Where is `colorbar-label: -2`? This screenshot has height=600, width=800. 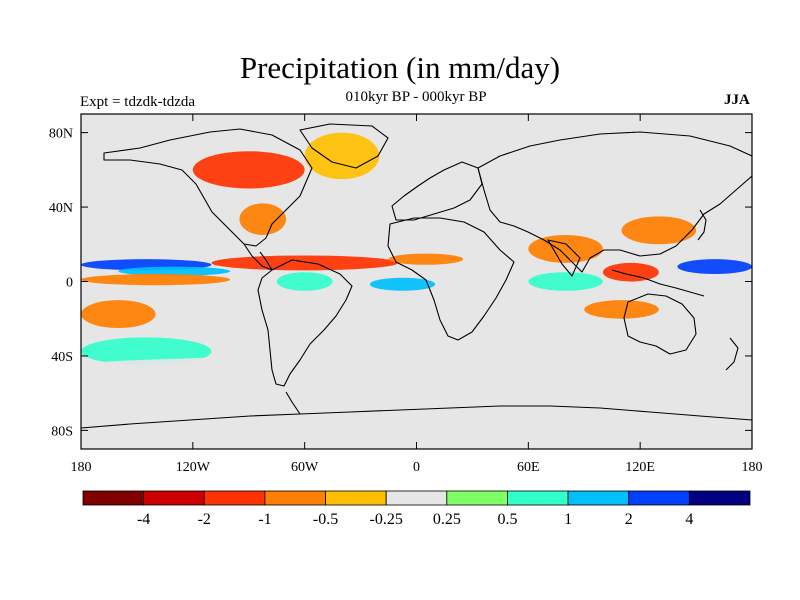
colorbar-label: -2 is located at coordinates (204, 519).